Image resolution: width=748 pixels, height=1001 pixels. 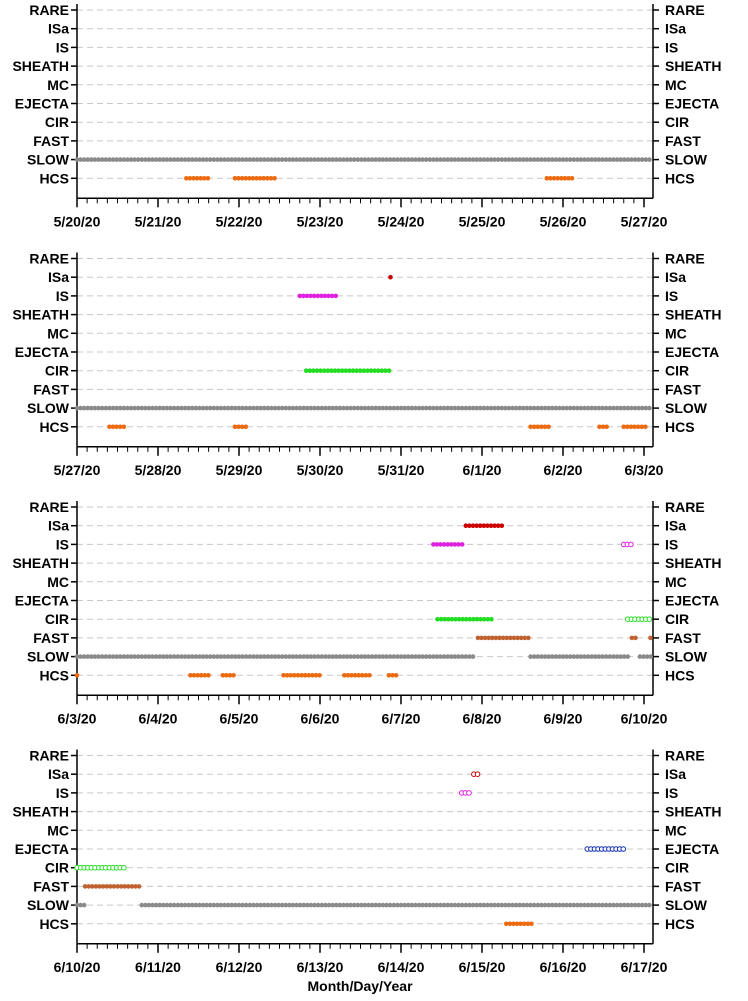 I want to click on category-label-right-cir: CIR, so click(x=677, y=868).